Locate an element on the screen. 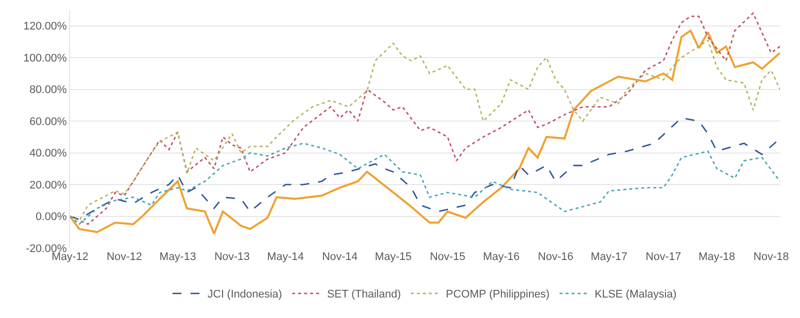 This screenshot has height=318, width=800. x-tick-label: Nov-15 is located at coordinates (448, 257).